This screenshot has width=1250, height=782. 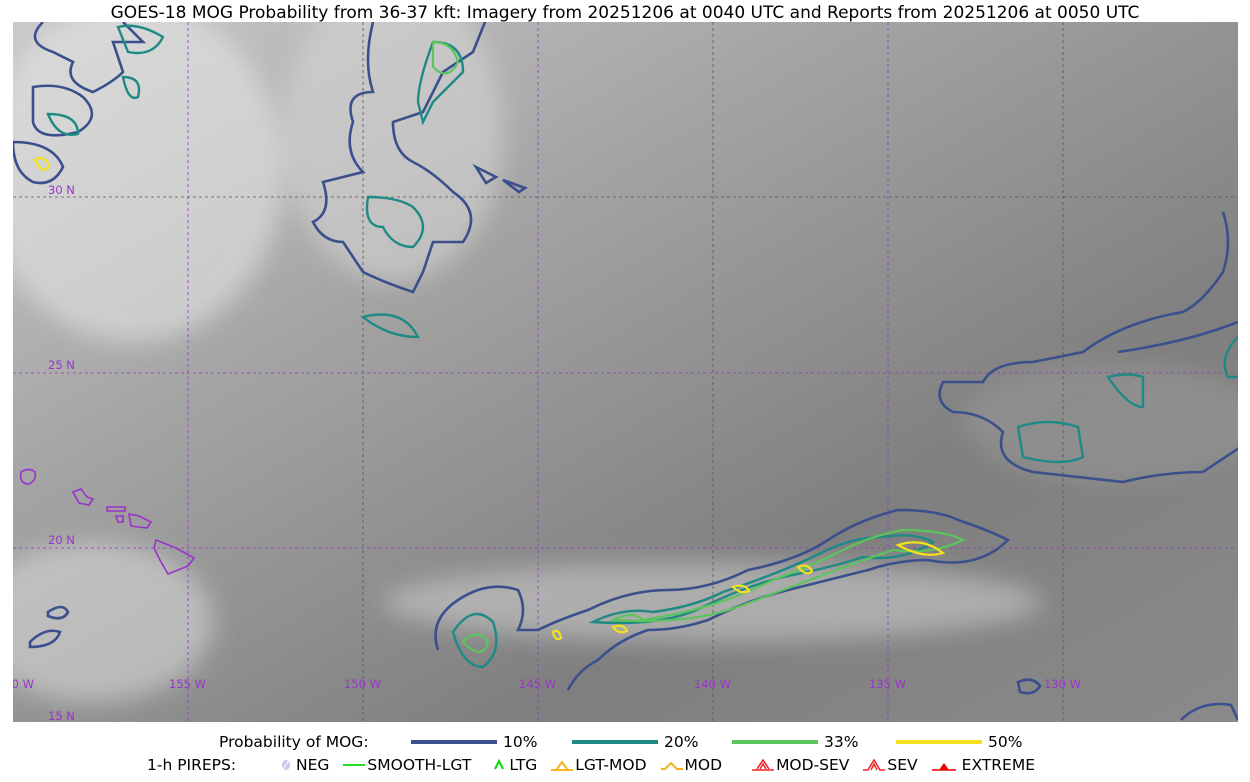 What do you see at coordinates (61, 190) in the screenshot?
I see `lat-label: 30 N` at bounding box center [61, 190].